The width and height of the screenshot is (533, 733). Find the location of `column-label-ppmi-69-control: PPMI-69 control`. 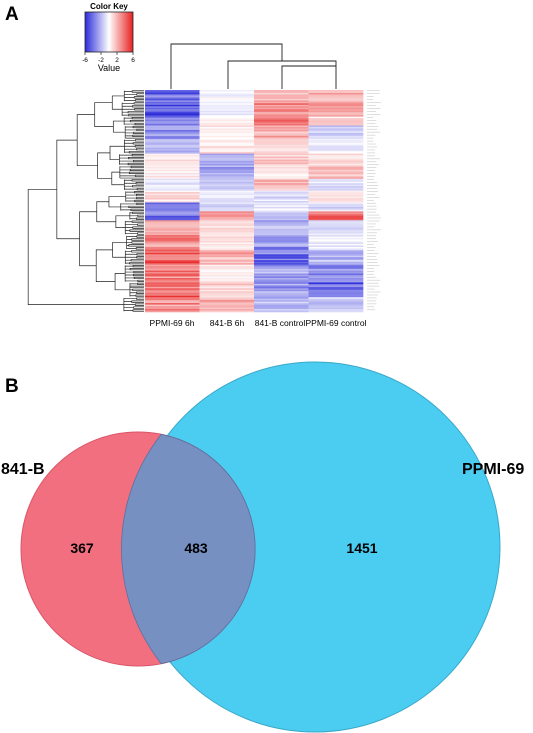

column-label-ppmi-69-control: PPMI-69 control is located at coordinates (336, 323).